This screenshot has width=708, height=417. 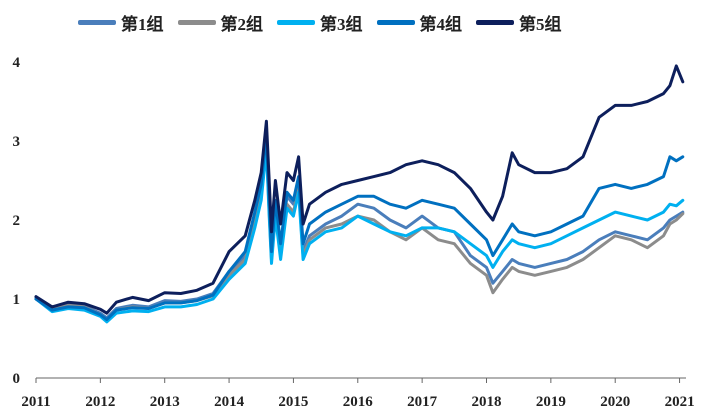 I want to click on x-tick-label: 2020, so click(x=615, y=402).